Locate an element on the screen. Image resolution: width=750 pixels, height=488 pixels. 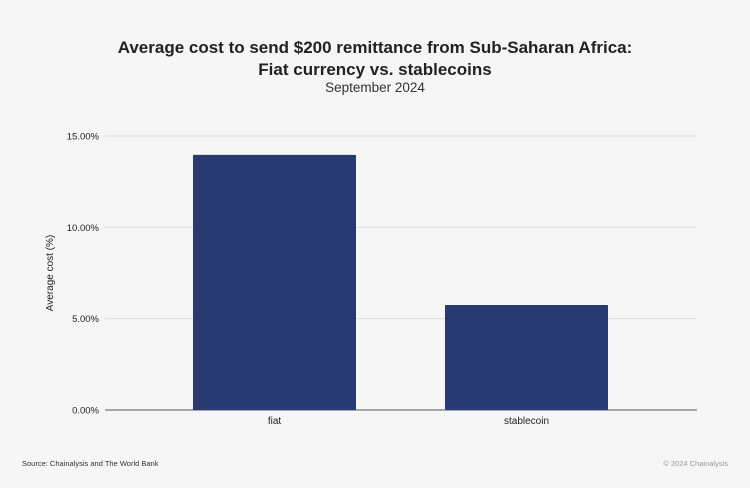
x-tick-label: fiat is located at coordinates (275, 421).